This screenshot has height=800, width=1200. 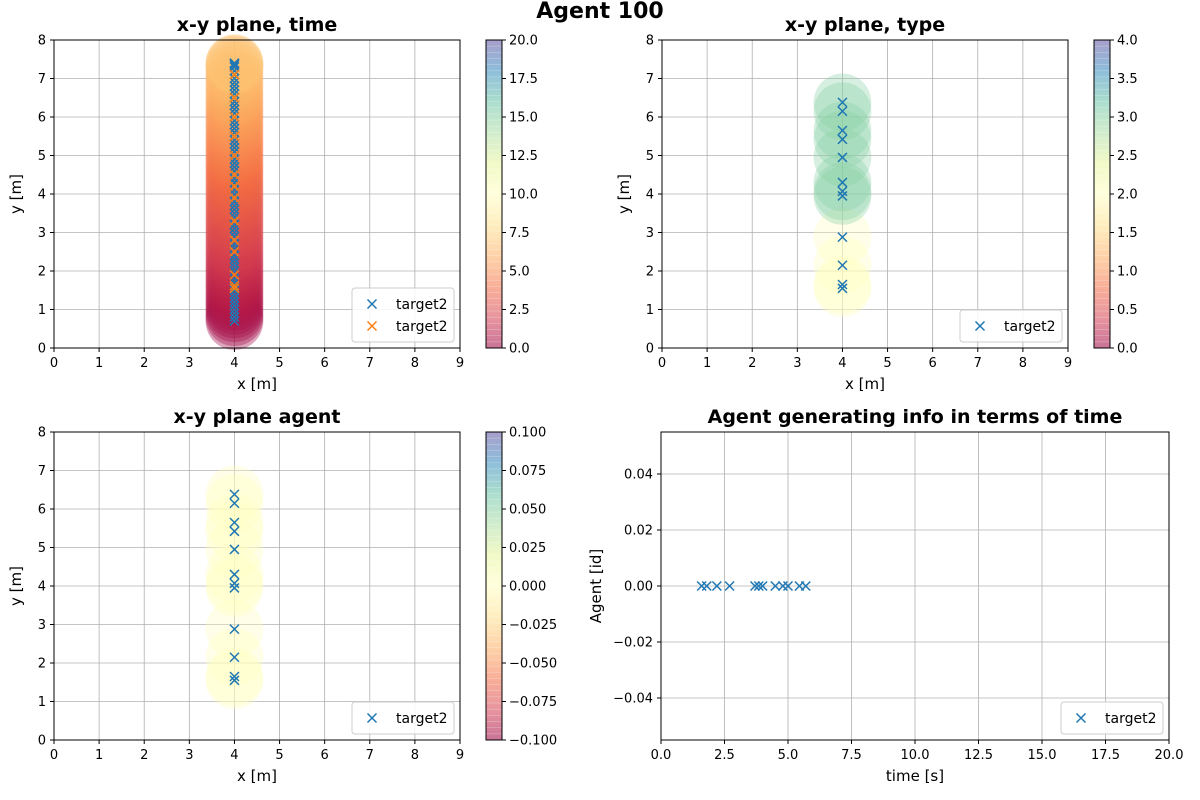 What do you see at coordinates (1127, 156) in the screenshot?
I see `colorbar-tick-label: 2.5` at bounding box center [1127, 156].